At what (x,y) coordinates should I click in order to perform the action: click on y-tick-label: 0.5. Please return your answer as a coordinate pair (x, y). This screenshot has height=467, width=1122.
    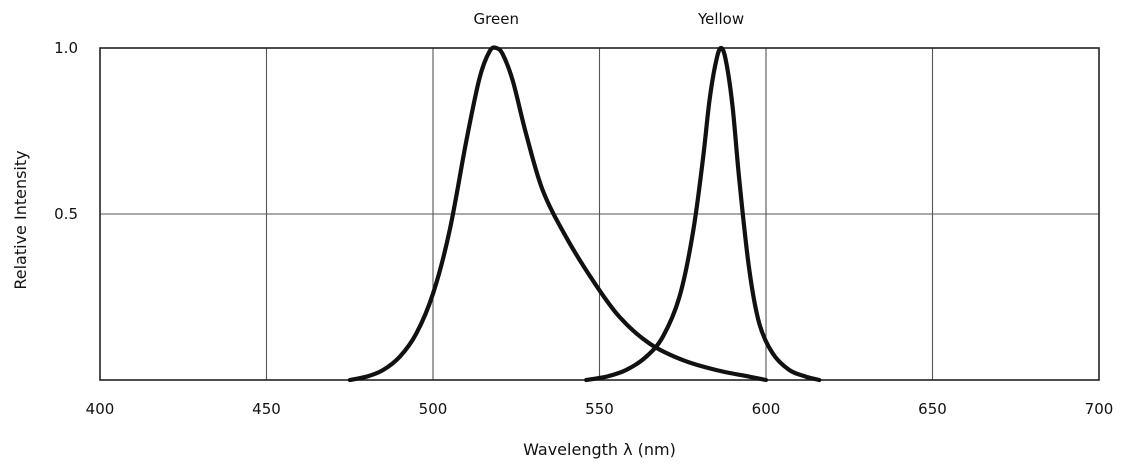
    Looking at the image, I should click on (66, 214).